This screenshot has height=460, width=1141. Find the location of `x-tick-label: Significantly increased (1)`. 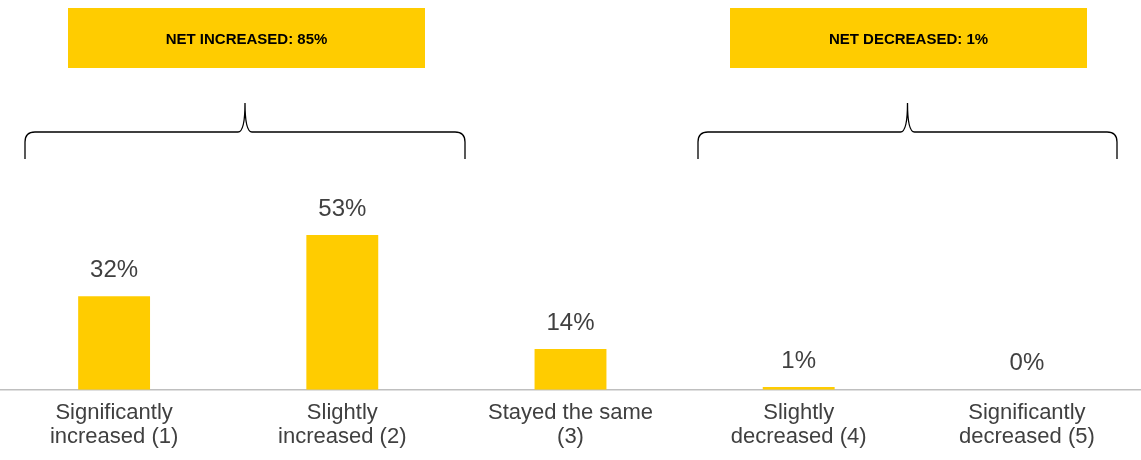

x-tick-label: Significantly increased (1) is located at coordinates (114, 423).